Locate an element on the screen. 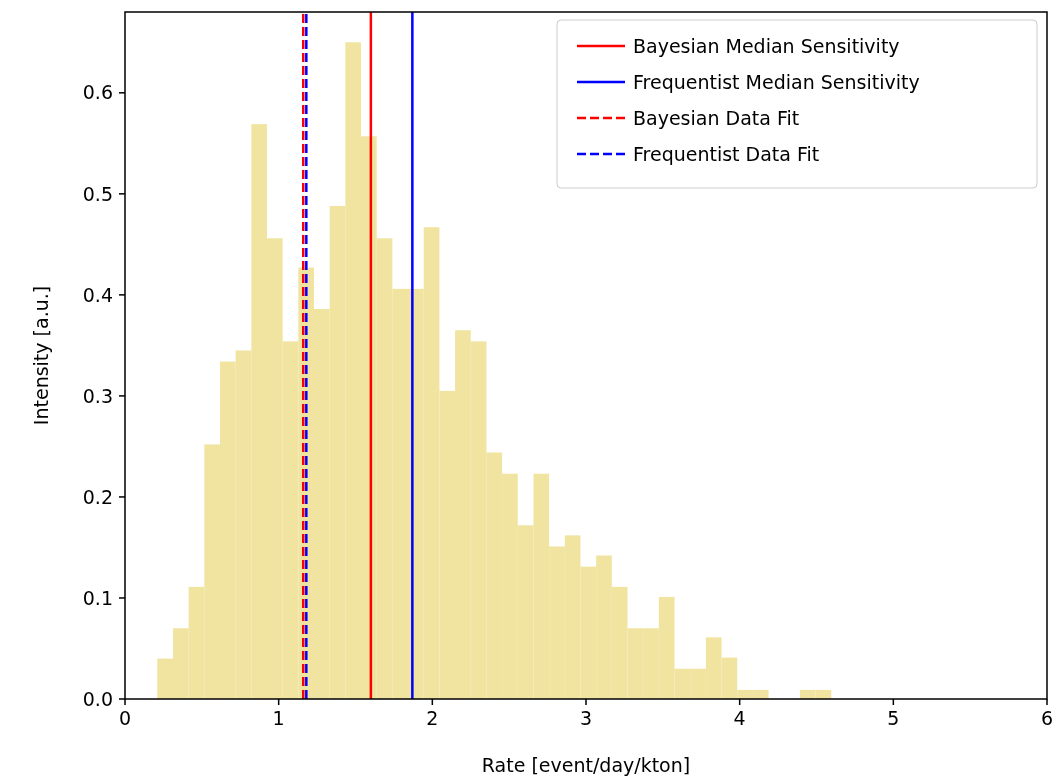 This screenshot has height=778, width=1055. x-tick-label: 4 is located at coordinates (739, 718).